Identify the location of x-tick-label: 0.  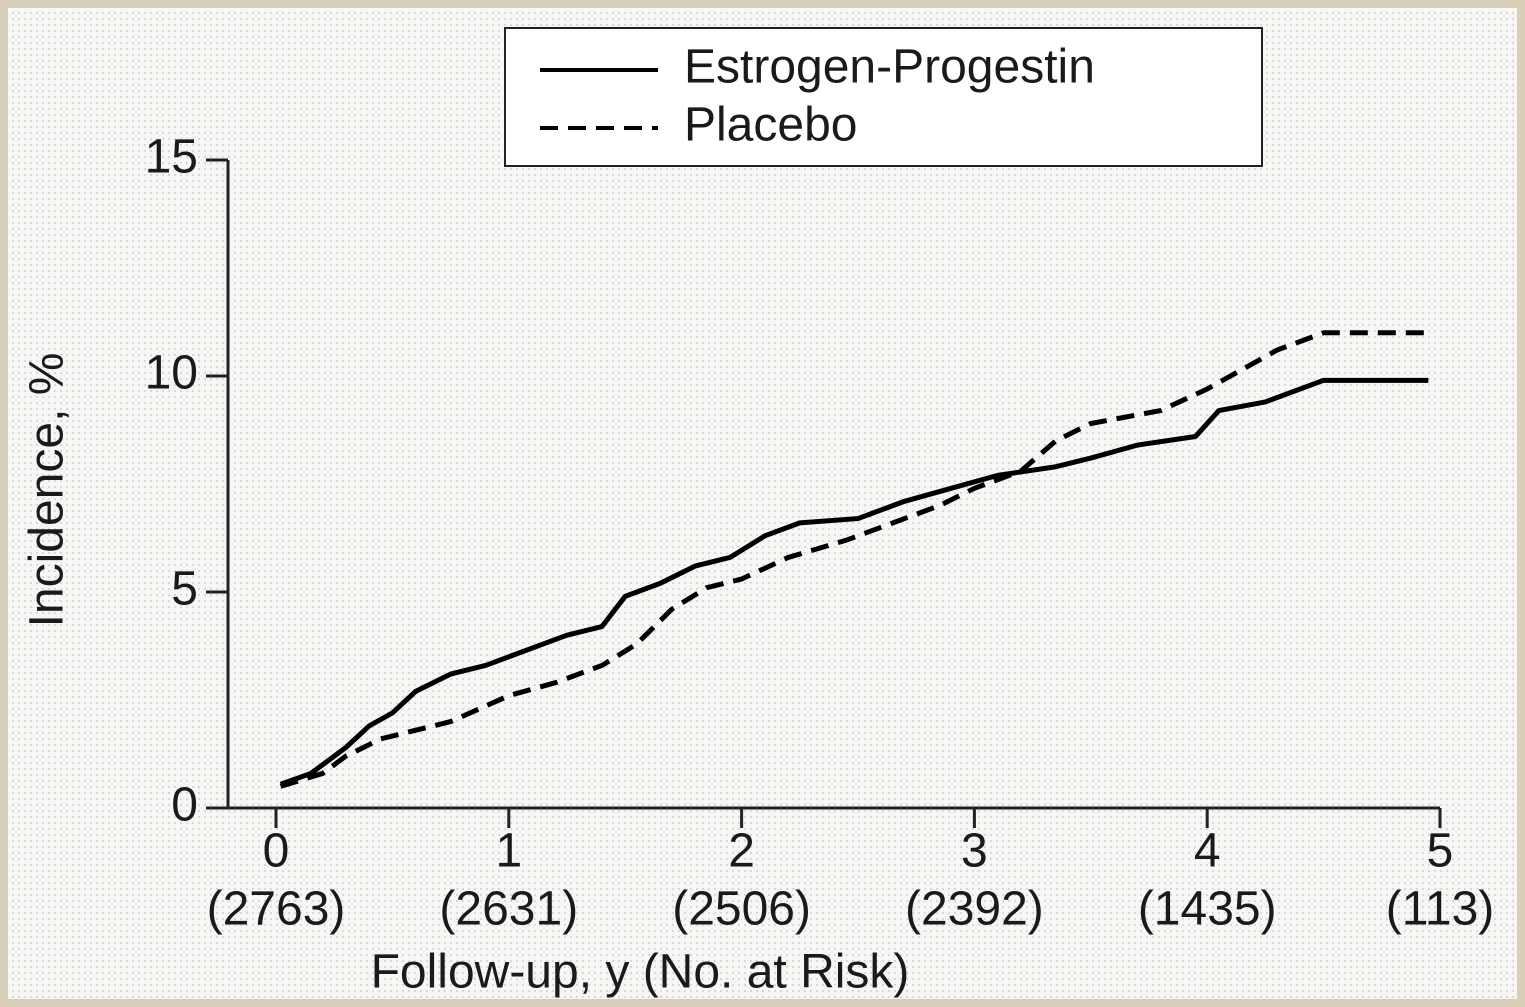
(276, 851).